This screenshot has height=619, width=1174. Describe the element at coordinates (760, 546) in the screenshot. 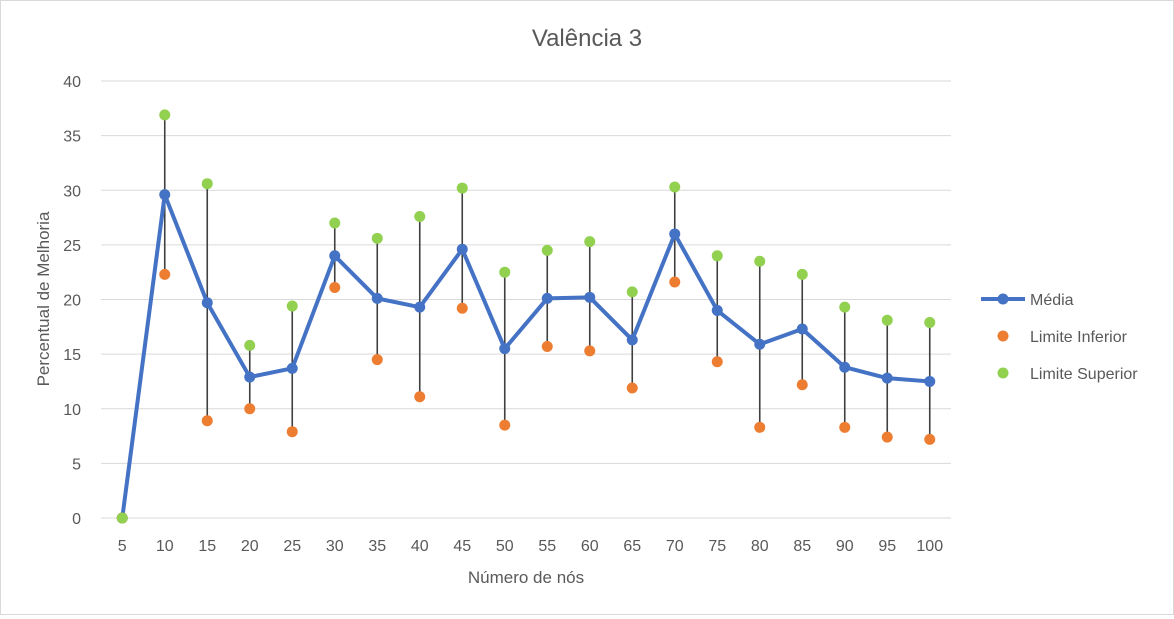

I see `x-tick-label: 80` at that location.